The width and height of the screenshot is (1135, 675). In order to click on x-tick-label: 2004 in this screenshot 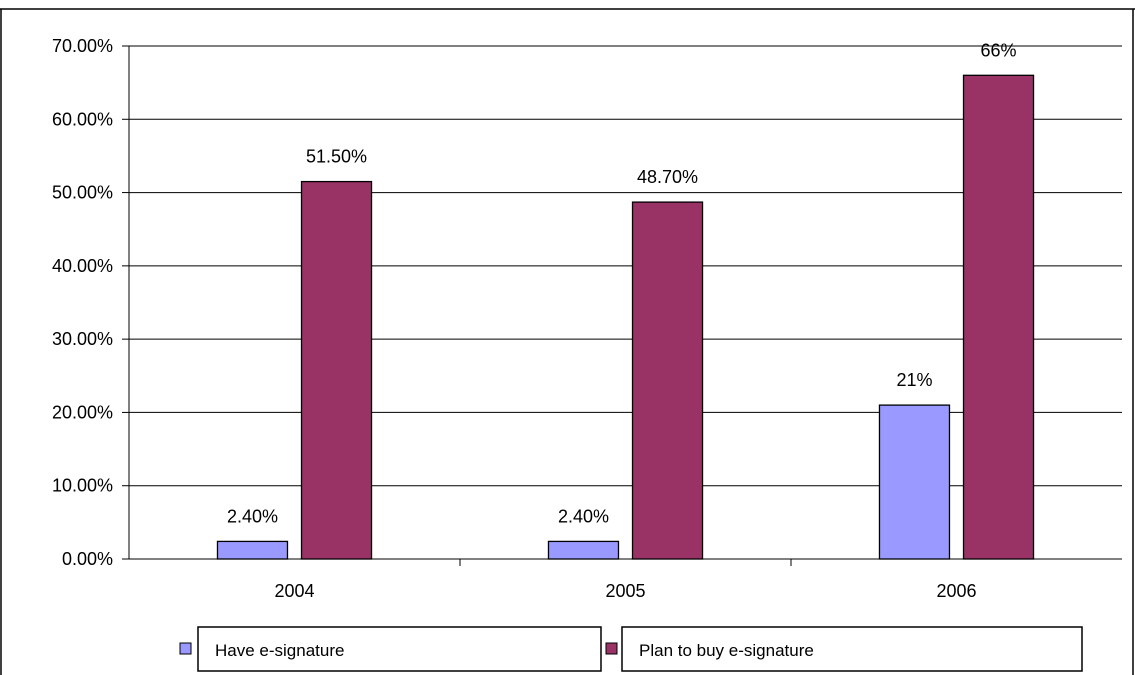, I will do `click(294, 591)`.